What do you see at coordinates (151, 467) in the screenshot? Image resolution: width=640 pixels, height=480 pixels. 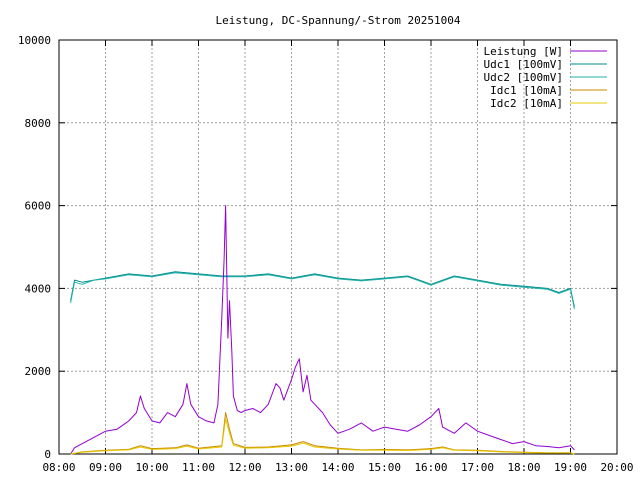 I see `x-tick-label: 10:00` at bounding box center [151, 467].